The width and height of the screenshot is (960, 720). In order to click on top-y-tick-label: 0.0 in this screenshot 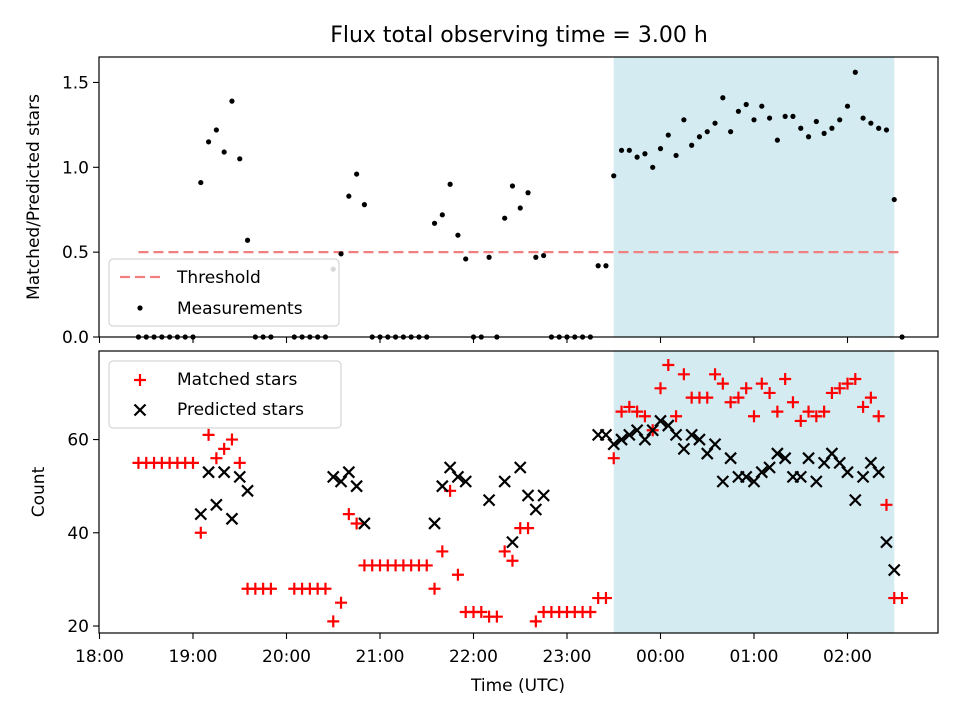, I will do `click(75, 338)`.